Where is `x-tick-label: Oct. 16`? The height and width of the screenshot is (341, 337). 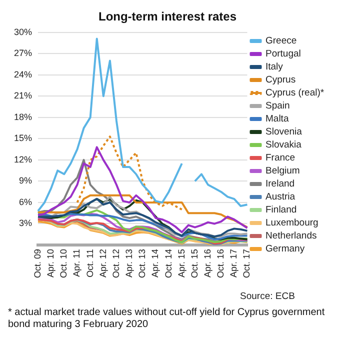
x-tick-label: Oct. 16 is located at coordinates (221, 263).